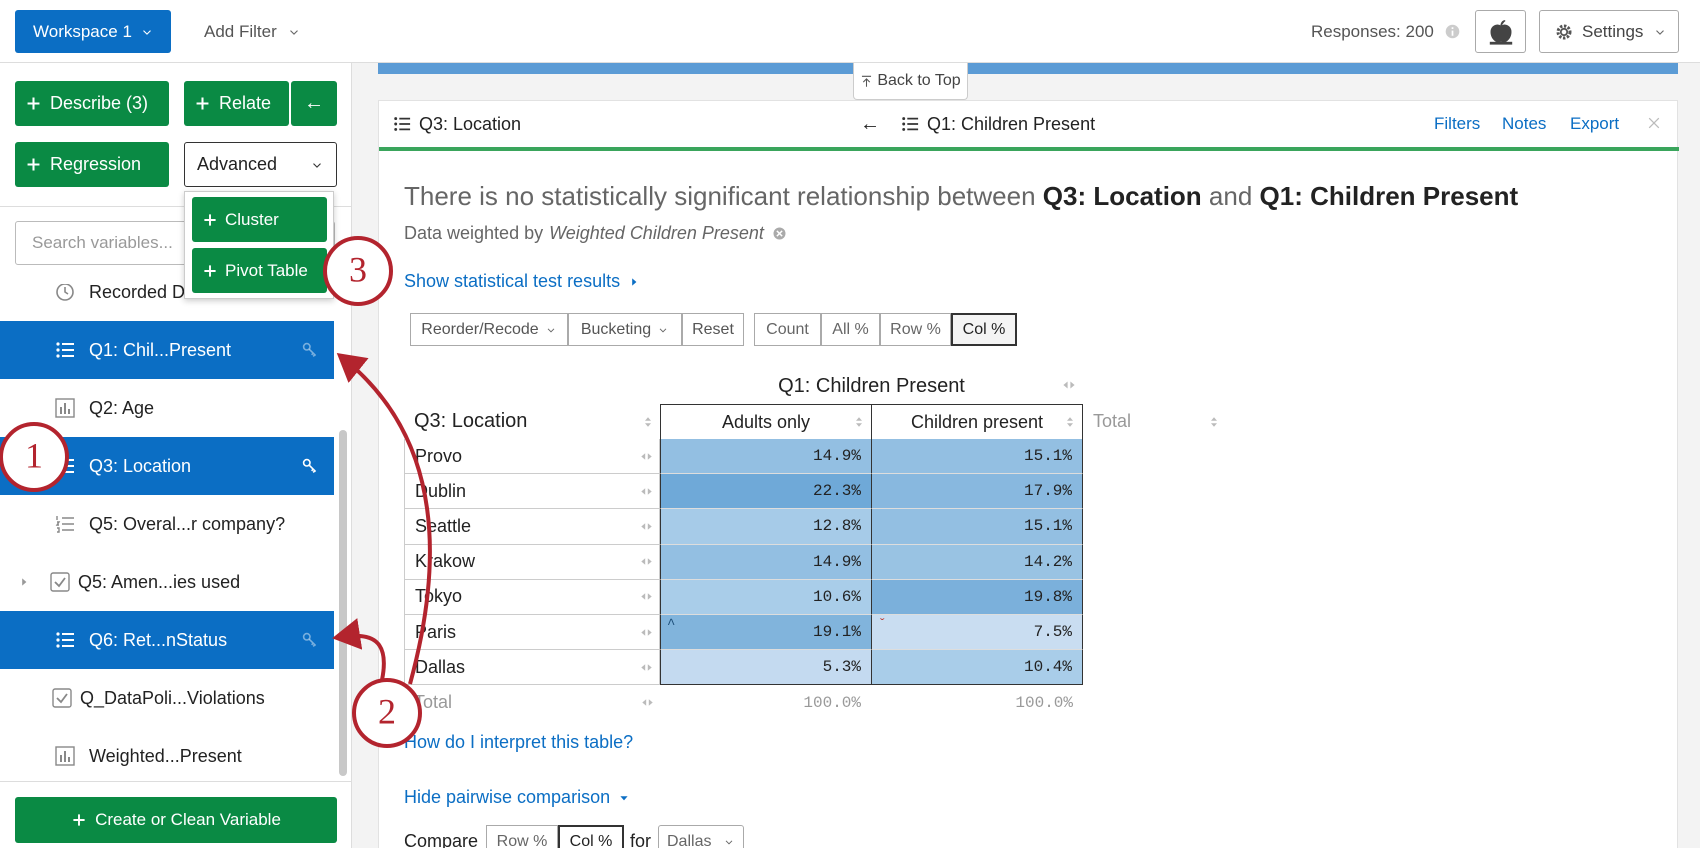 Image resolution: width=1700 pixels, height=848 pixels. I want to click on compare-target-dropdown: Dallas, so click(701, 836).